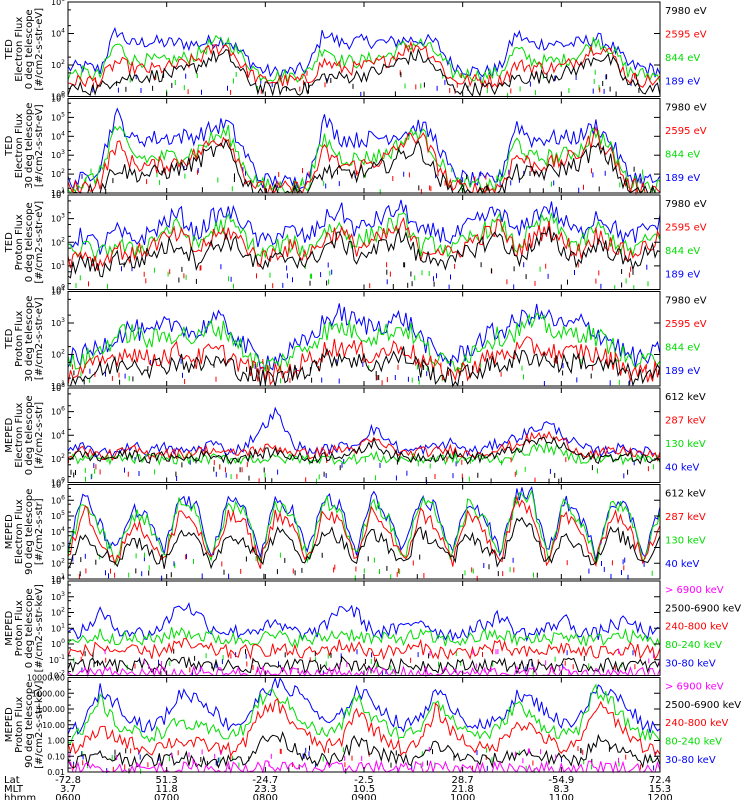  Describe the element at coordinates (39, 531) in the screenshot. I see `y-axis-label: [#/cm2-s-str]` at that location.